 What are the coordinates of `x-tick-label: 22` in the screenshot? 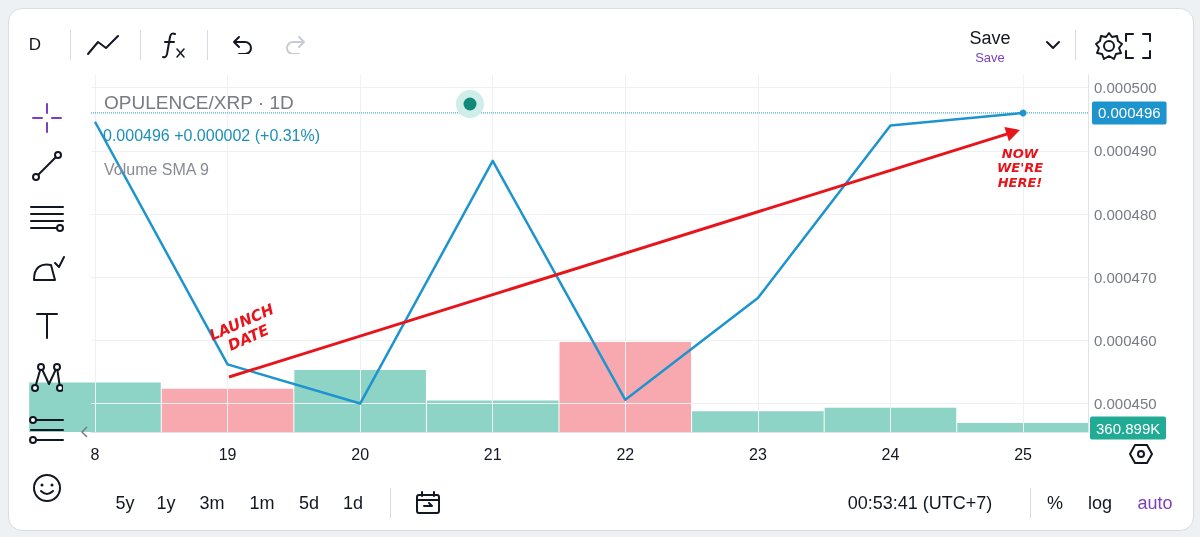 It's located at (625, 454).